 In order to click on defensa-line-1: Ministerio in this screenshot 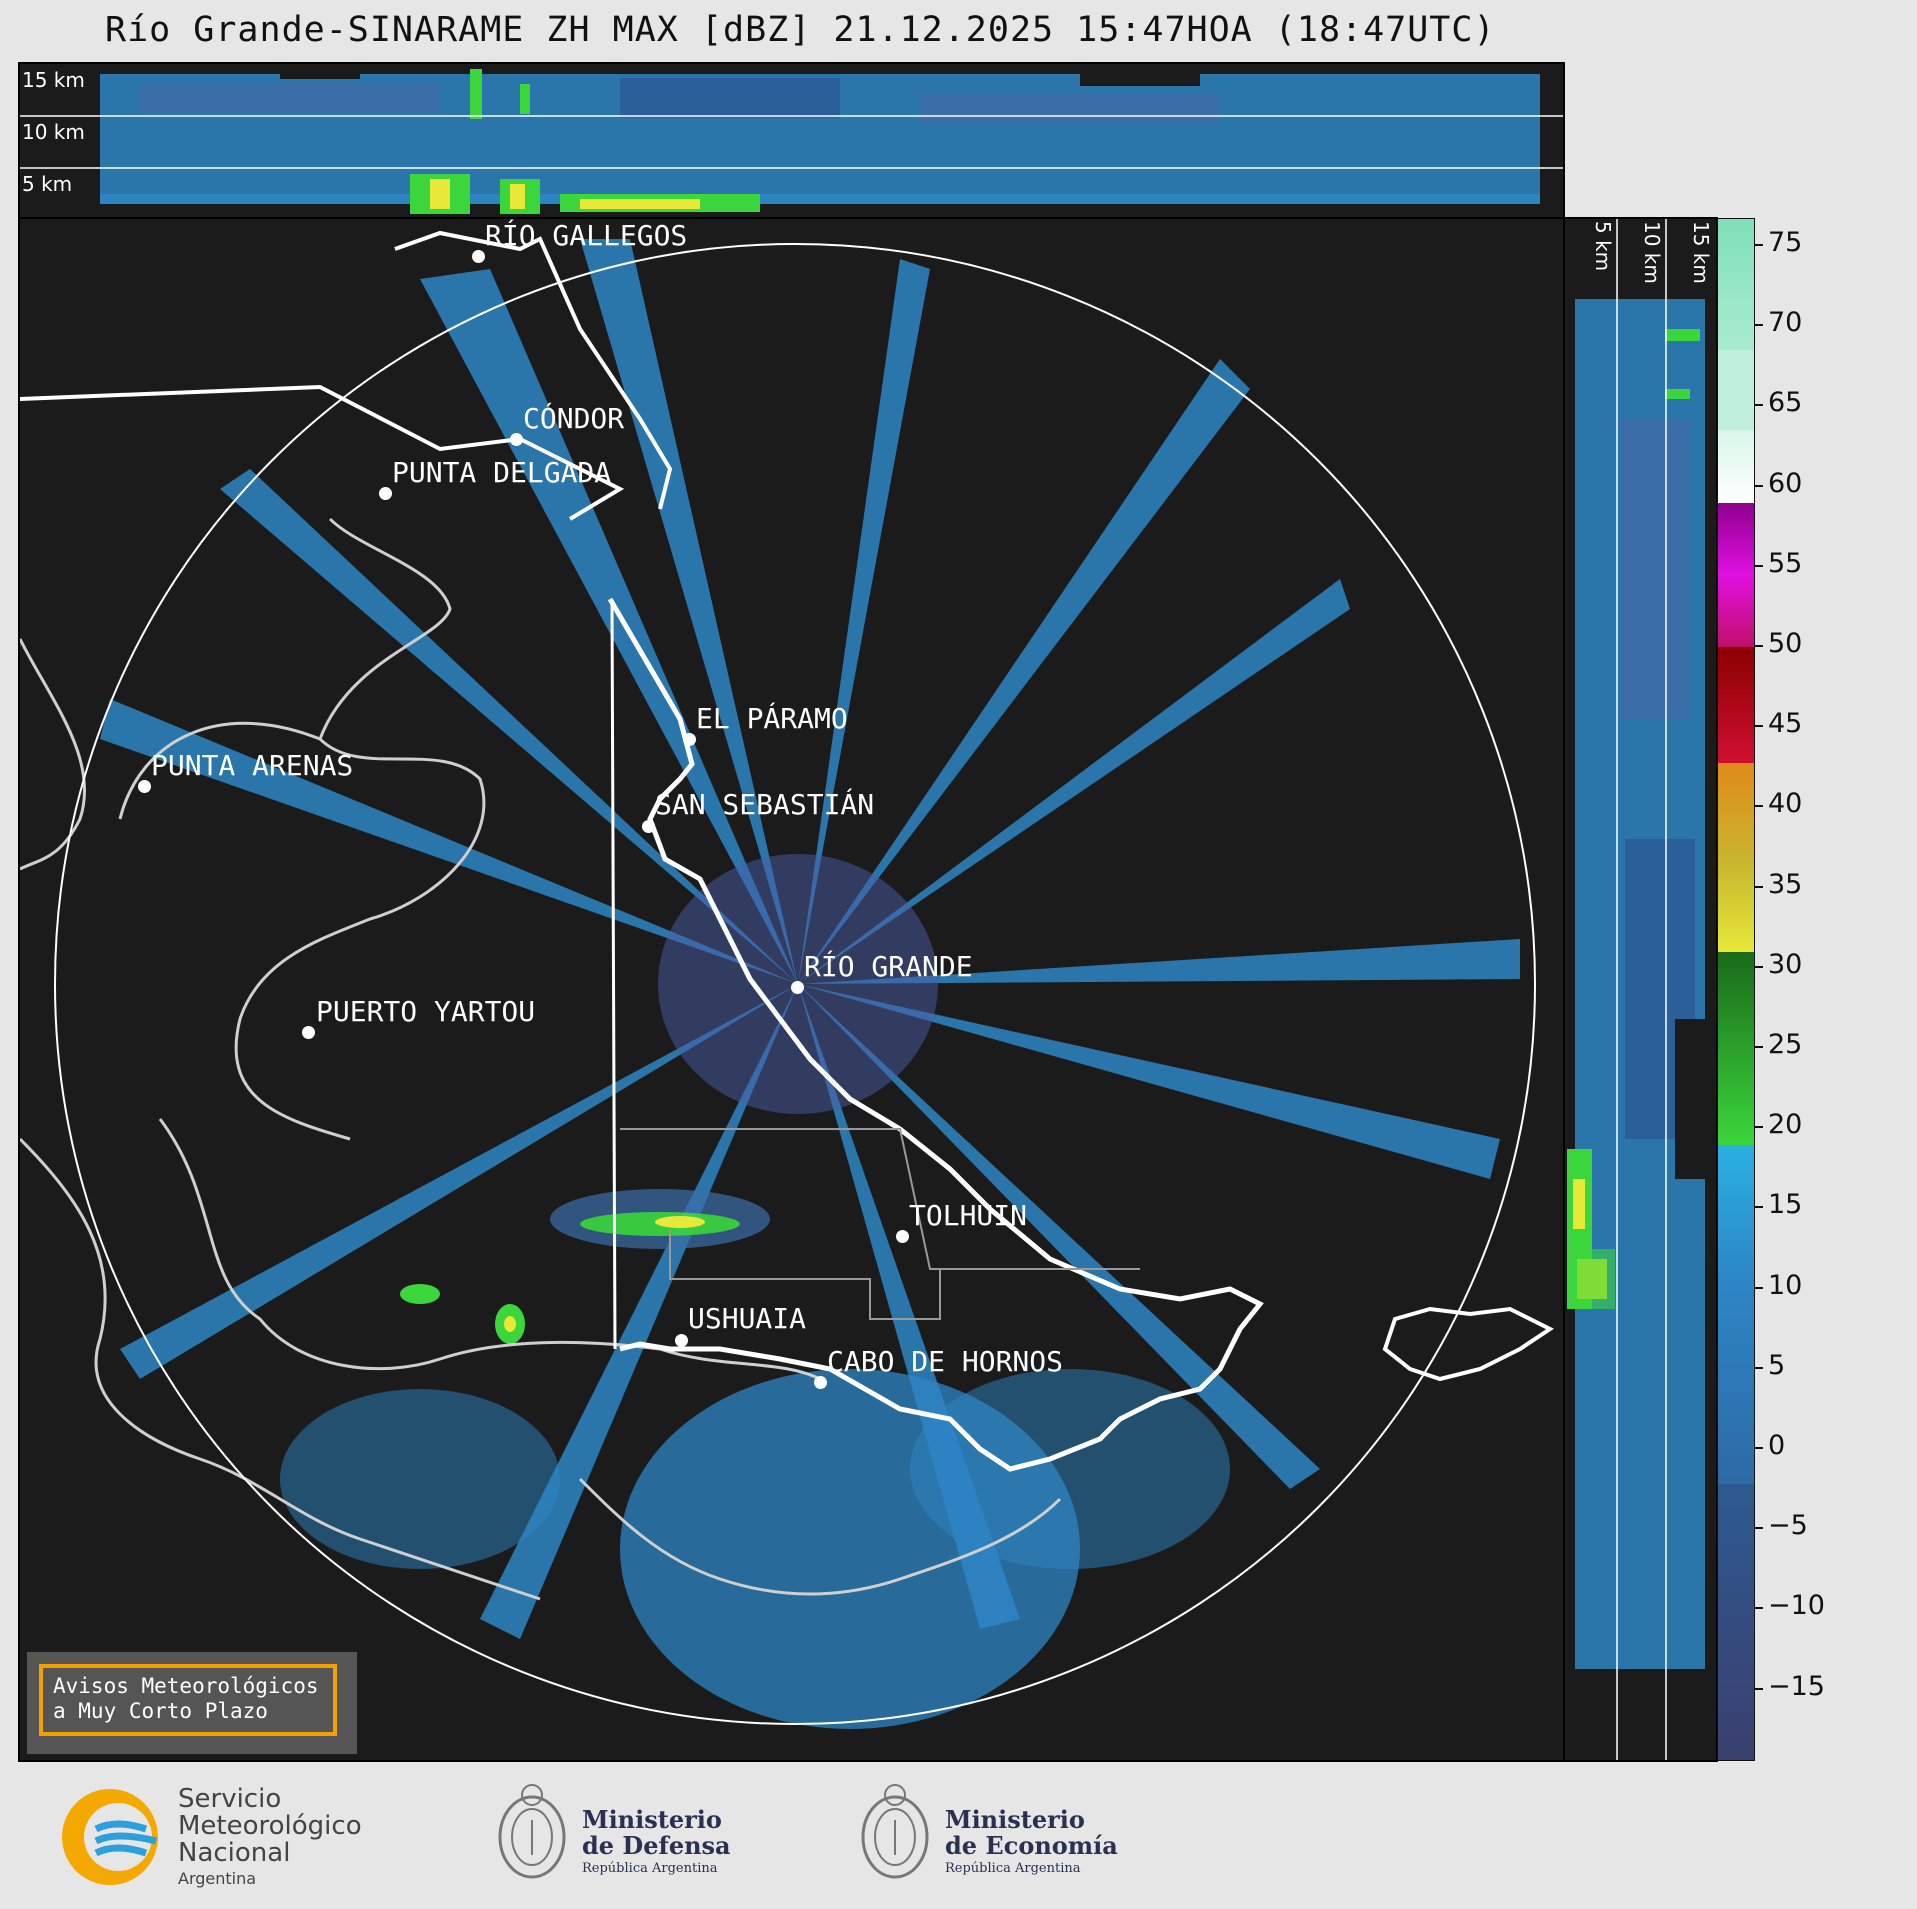, I will do `click(652, 1819)`.